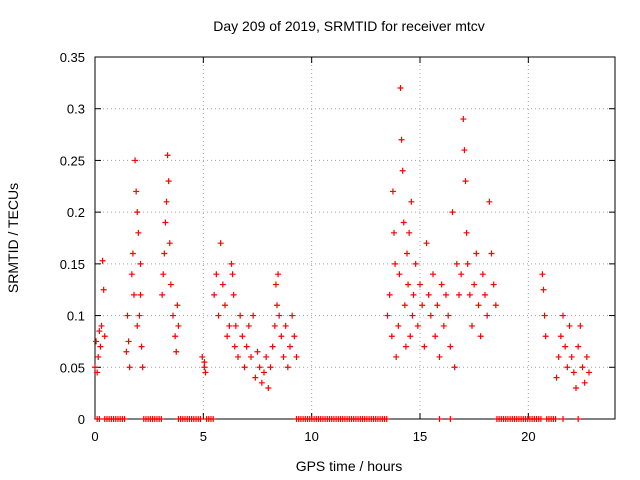 The image size is (640, 480). I want to click on y-axis-label: SRMTID / TECUs, so click(13, 238).